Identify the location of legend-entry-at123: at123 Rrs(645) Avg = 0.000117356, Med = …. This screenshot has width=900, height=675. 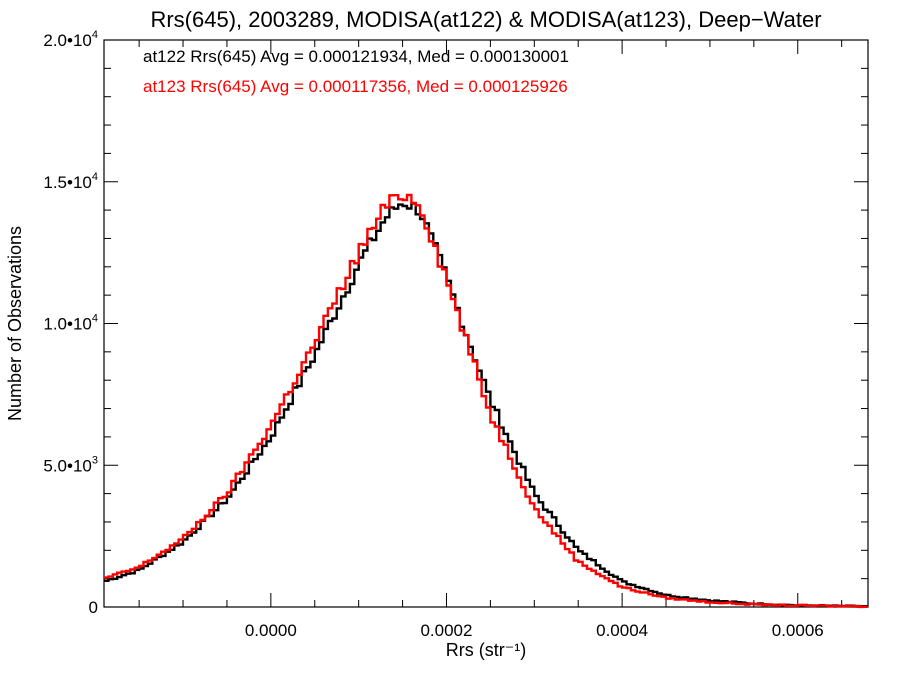
(355, 86).